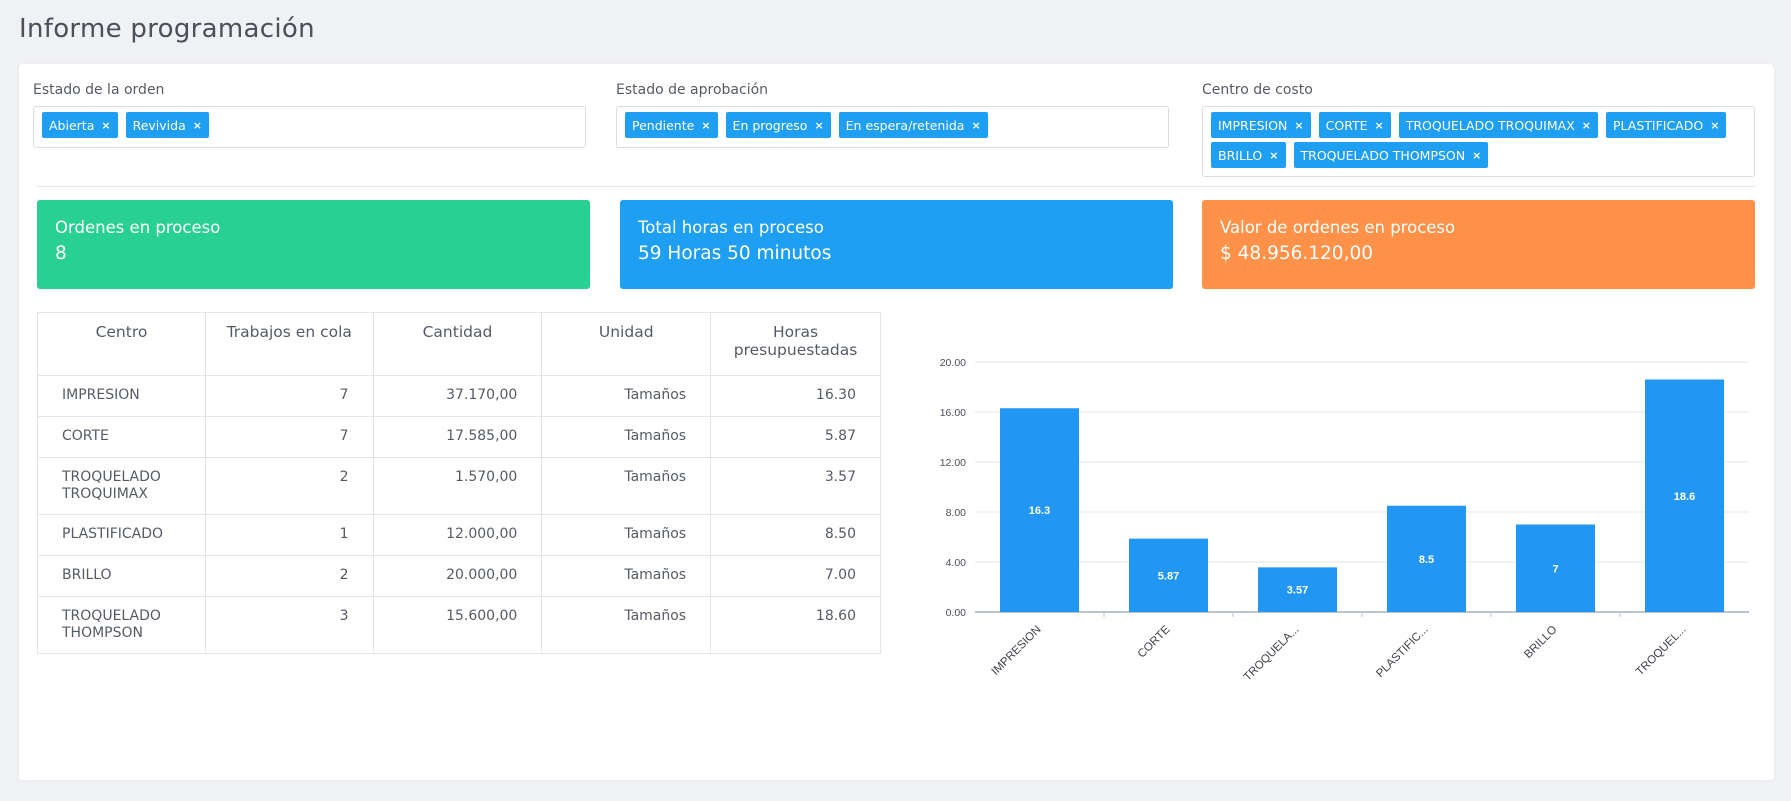 The image size is (1791, 801). What do you see at coordinates (956, 613) in the screenshot?
I see `y-tick-label: 0.00` at bounding box center [956, 613].